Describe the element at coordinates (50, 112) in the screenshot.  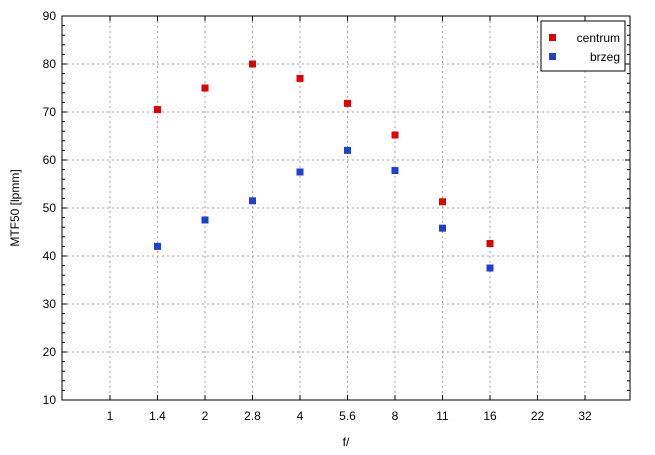
I see `y-tick-label: 70` at that location.